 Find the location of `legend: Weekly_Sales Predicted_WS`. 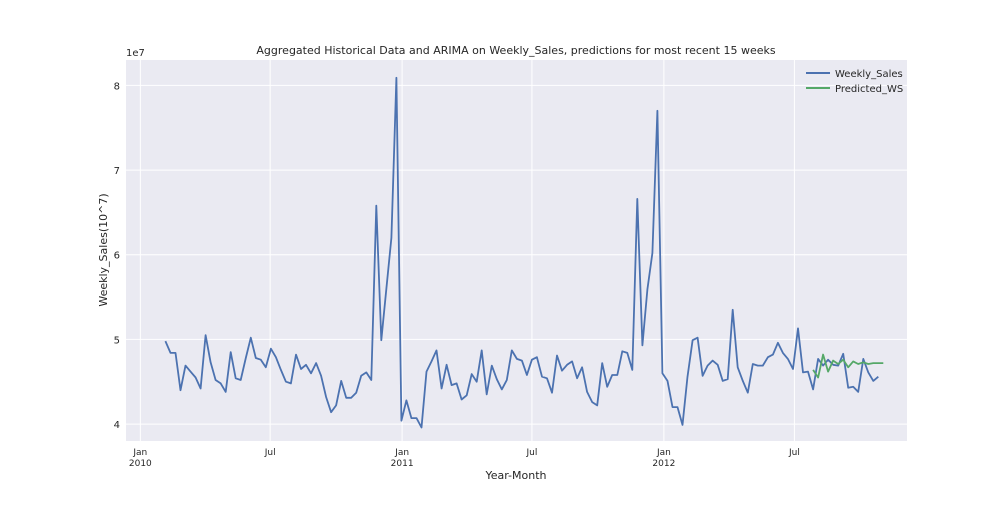

legend: Weekly_Sales Predicted_WS is located at coordinates (854, 82).